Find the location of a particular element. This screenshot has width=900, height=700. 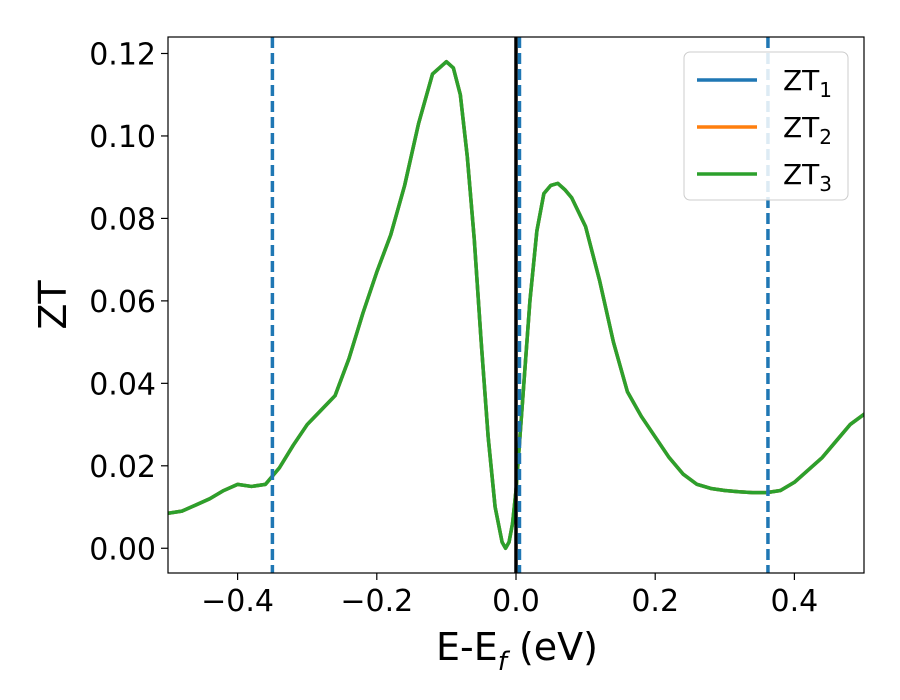

x-tick-label: 0.0 is located at coordinates (516, 601).